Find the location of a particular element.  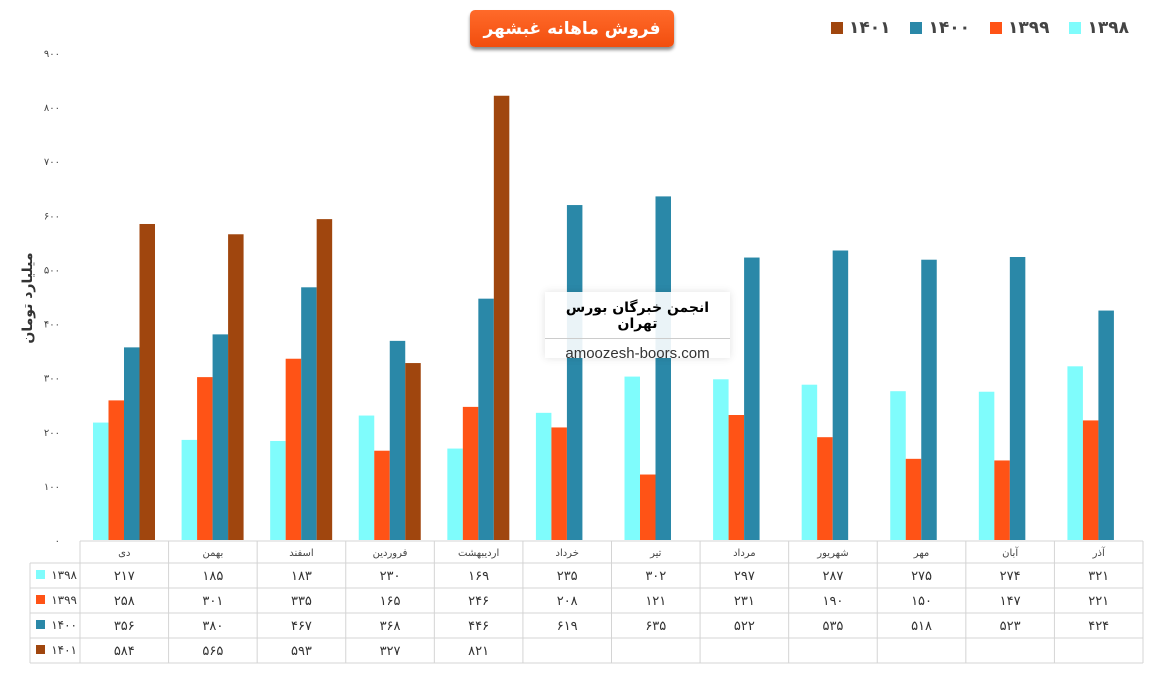

category-label: تیر is located at coordinates (655, 553).